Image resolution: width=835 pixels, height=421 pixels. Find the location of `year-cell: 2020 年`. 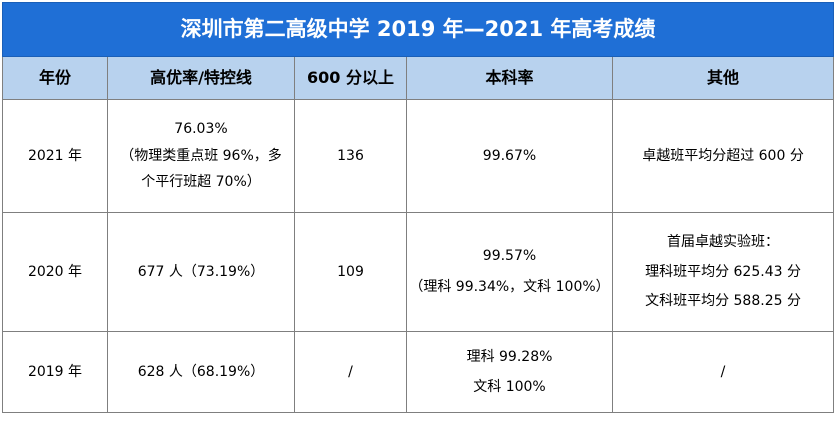

year-cell: 2020 年 is located at coordinates (55, 272).